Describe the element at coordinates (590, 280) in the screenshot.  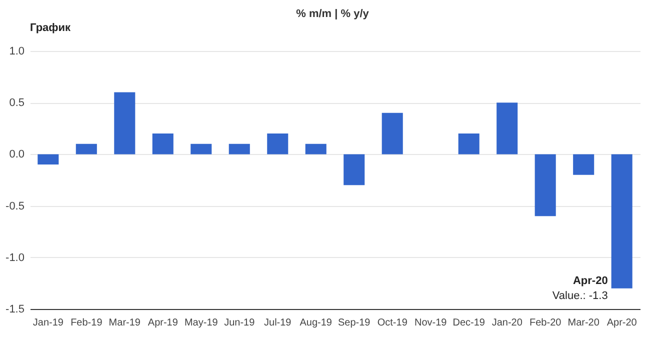
I see `annotation: Apr-20` at that location.